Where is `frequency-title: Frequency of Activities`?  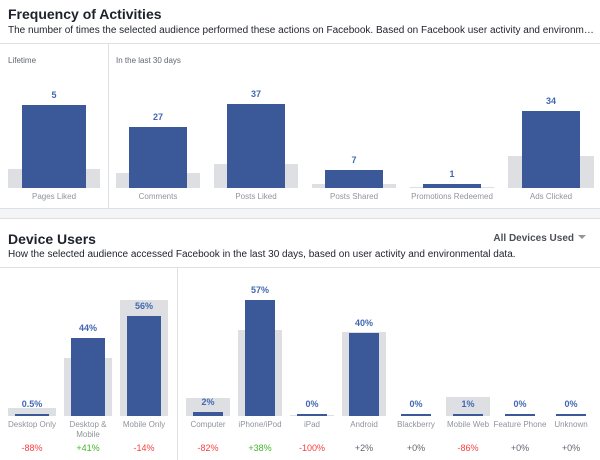
frequency-title: Frequency of Activities is located at coordinates (85, 14).